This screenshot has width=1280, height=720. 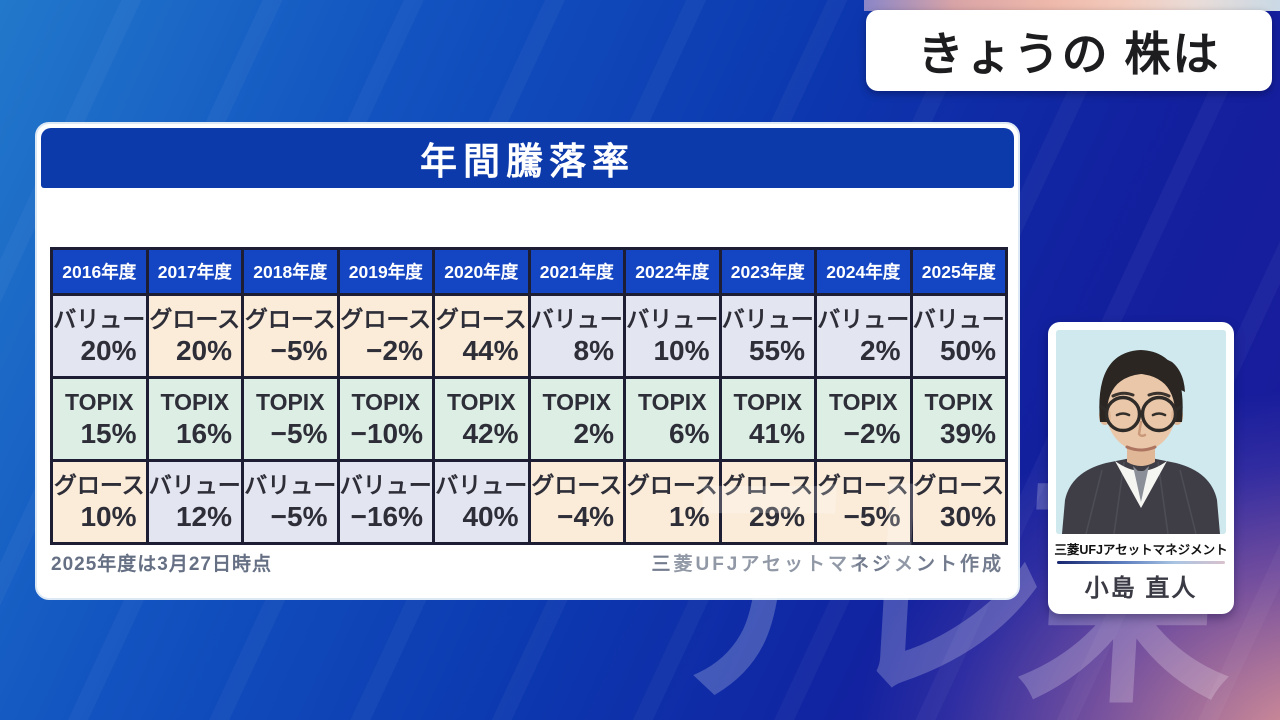 I want to click on return-cell-value: 40%, so click(x=490, y=516).